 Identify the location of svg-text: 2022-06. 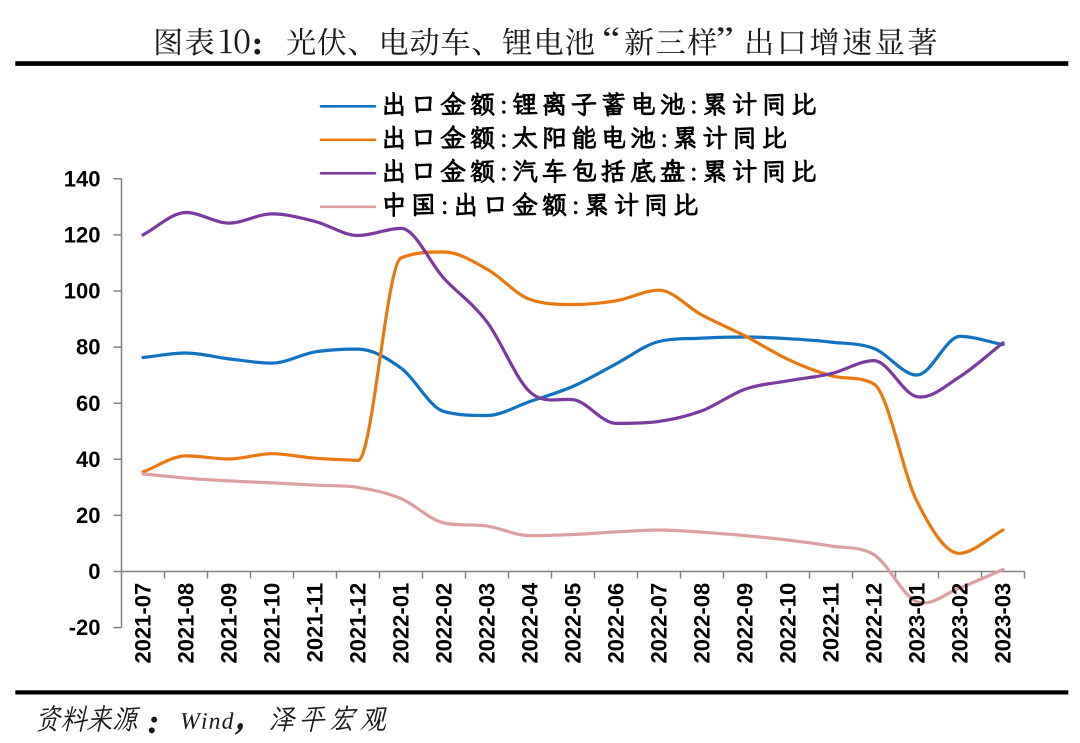
(615, 623).